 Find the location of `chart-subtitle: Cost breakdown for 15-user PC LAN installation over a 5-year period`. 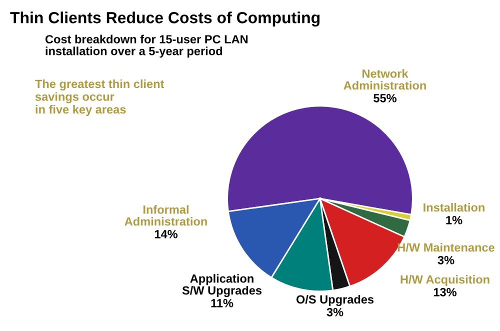

chart-subtitle: Cost breakdown for 15-user PC LAN installation over a 5-year period is located at coordinates (146, 46).